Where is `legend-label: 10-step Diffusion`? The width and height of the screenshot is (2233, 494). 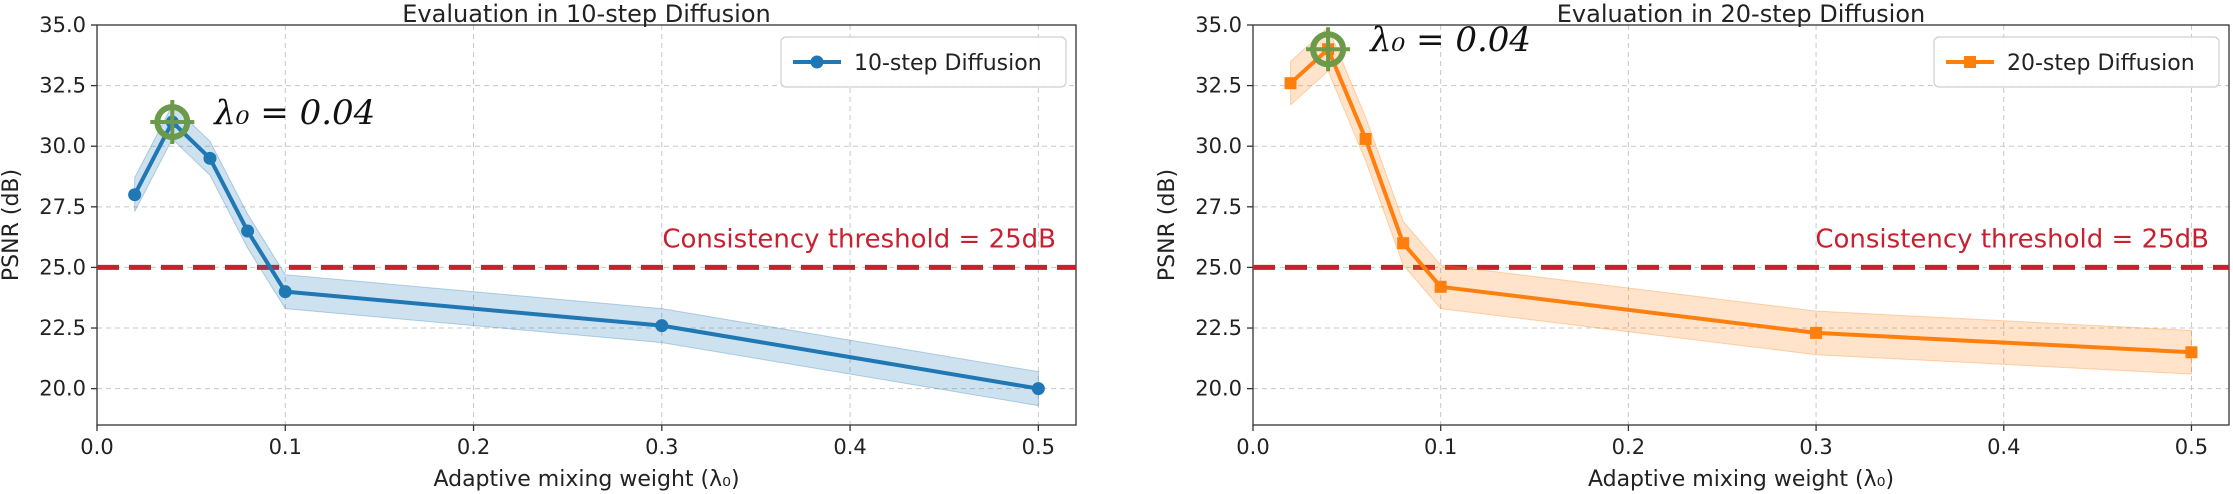
legend-label: 10-step Diffusion is located at coordinates (948, 63).